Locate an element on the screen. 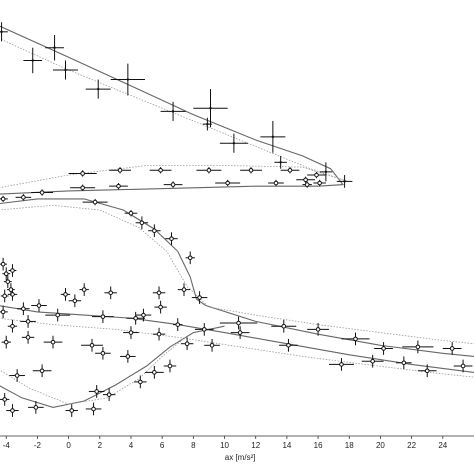 Image resolution: width=474 pixels, height=474 pixels. x-tick-label: 20 is located at coordinates (380, 445).